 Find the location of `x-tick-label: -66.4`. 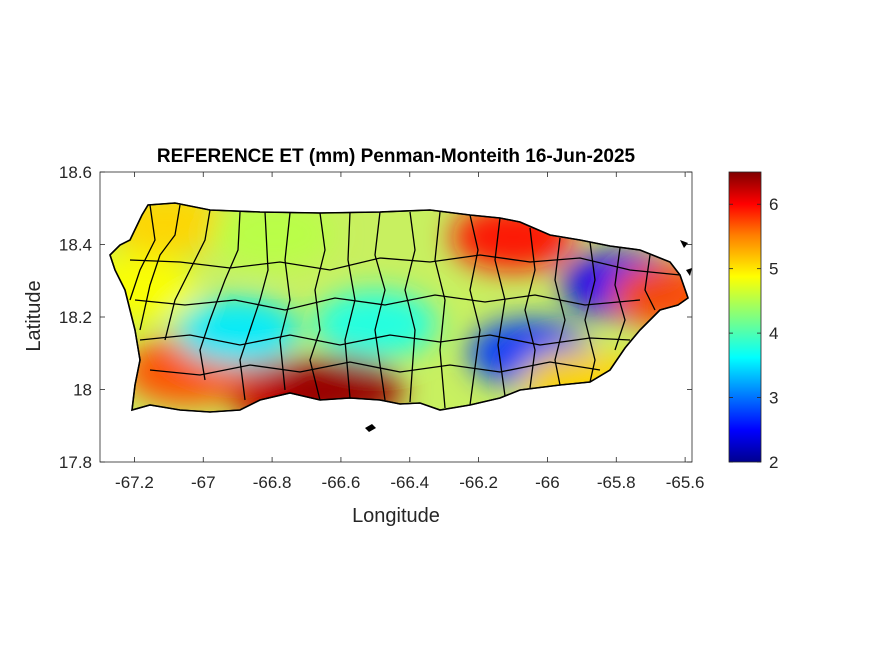

x-tick-label: -66.4 is located at coordinates (409, 482).